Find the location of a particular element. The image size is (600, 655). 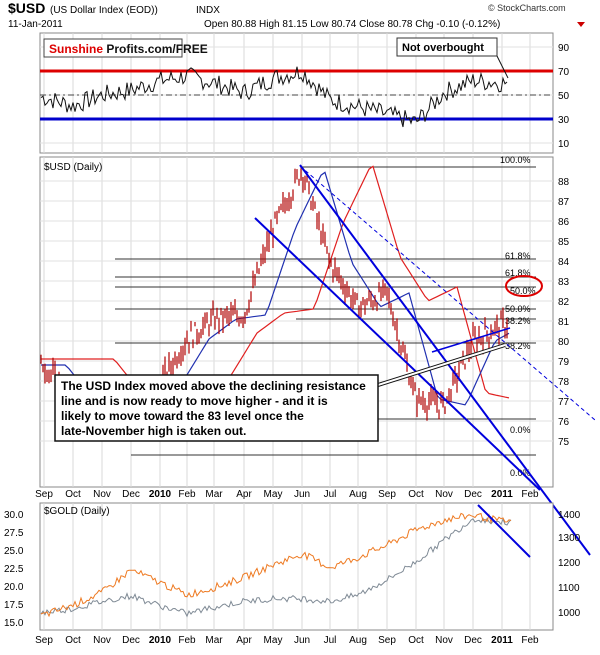

brand-sunshine: Sunshine is located at coordinates (76, 49).